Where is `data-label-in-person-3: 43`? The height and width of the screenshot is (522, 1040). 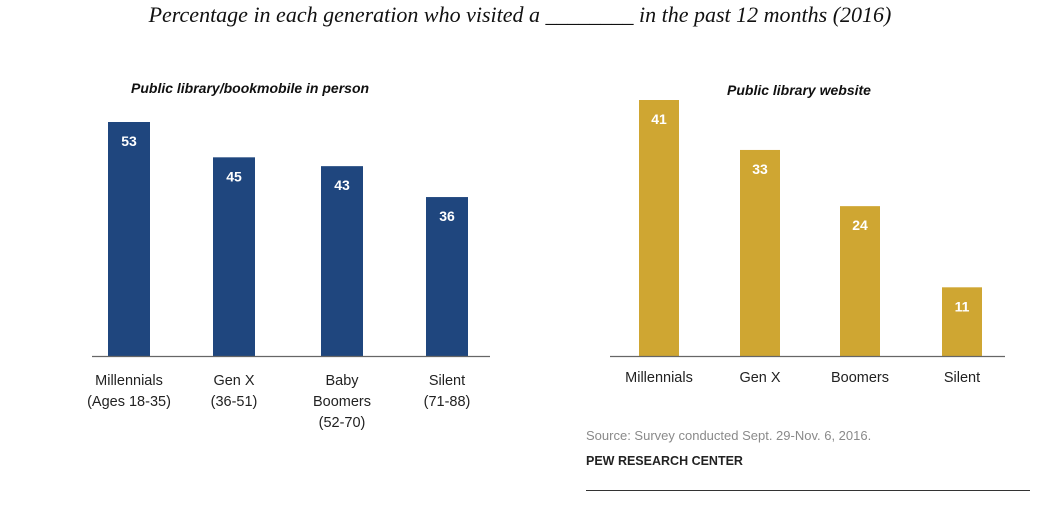 data-label-in-person-3: 43 is located at coordinates (342, 185).